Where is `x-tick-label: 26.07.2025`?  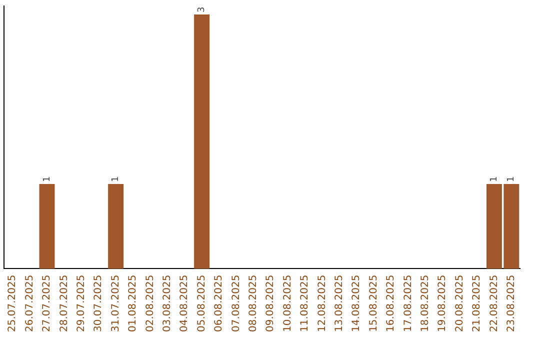
x-tick-label: 26.07.2025 is located at coordinates (30, 303).